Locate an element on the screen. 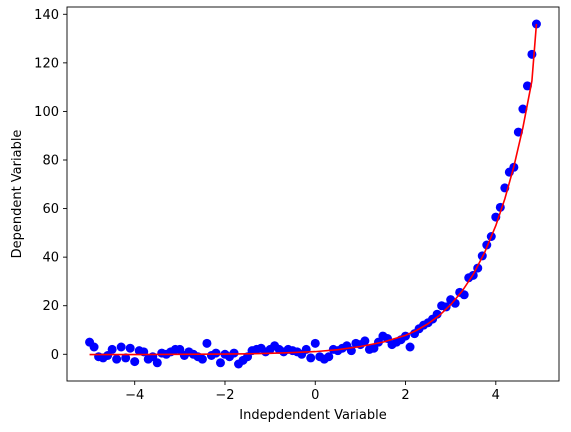  y-tick-label: 140 is located at coordinates (46, 15).